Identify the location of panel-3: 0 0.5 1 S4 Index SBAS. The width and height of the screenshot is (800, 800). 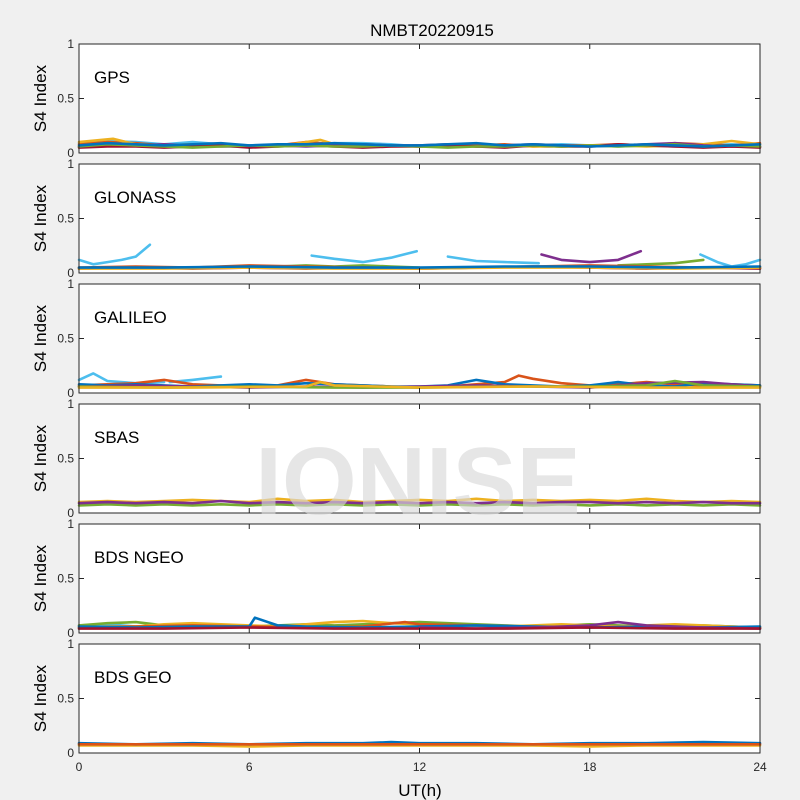
(396, 458).